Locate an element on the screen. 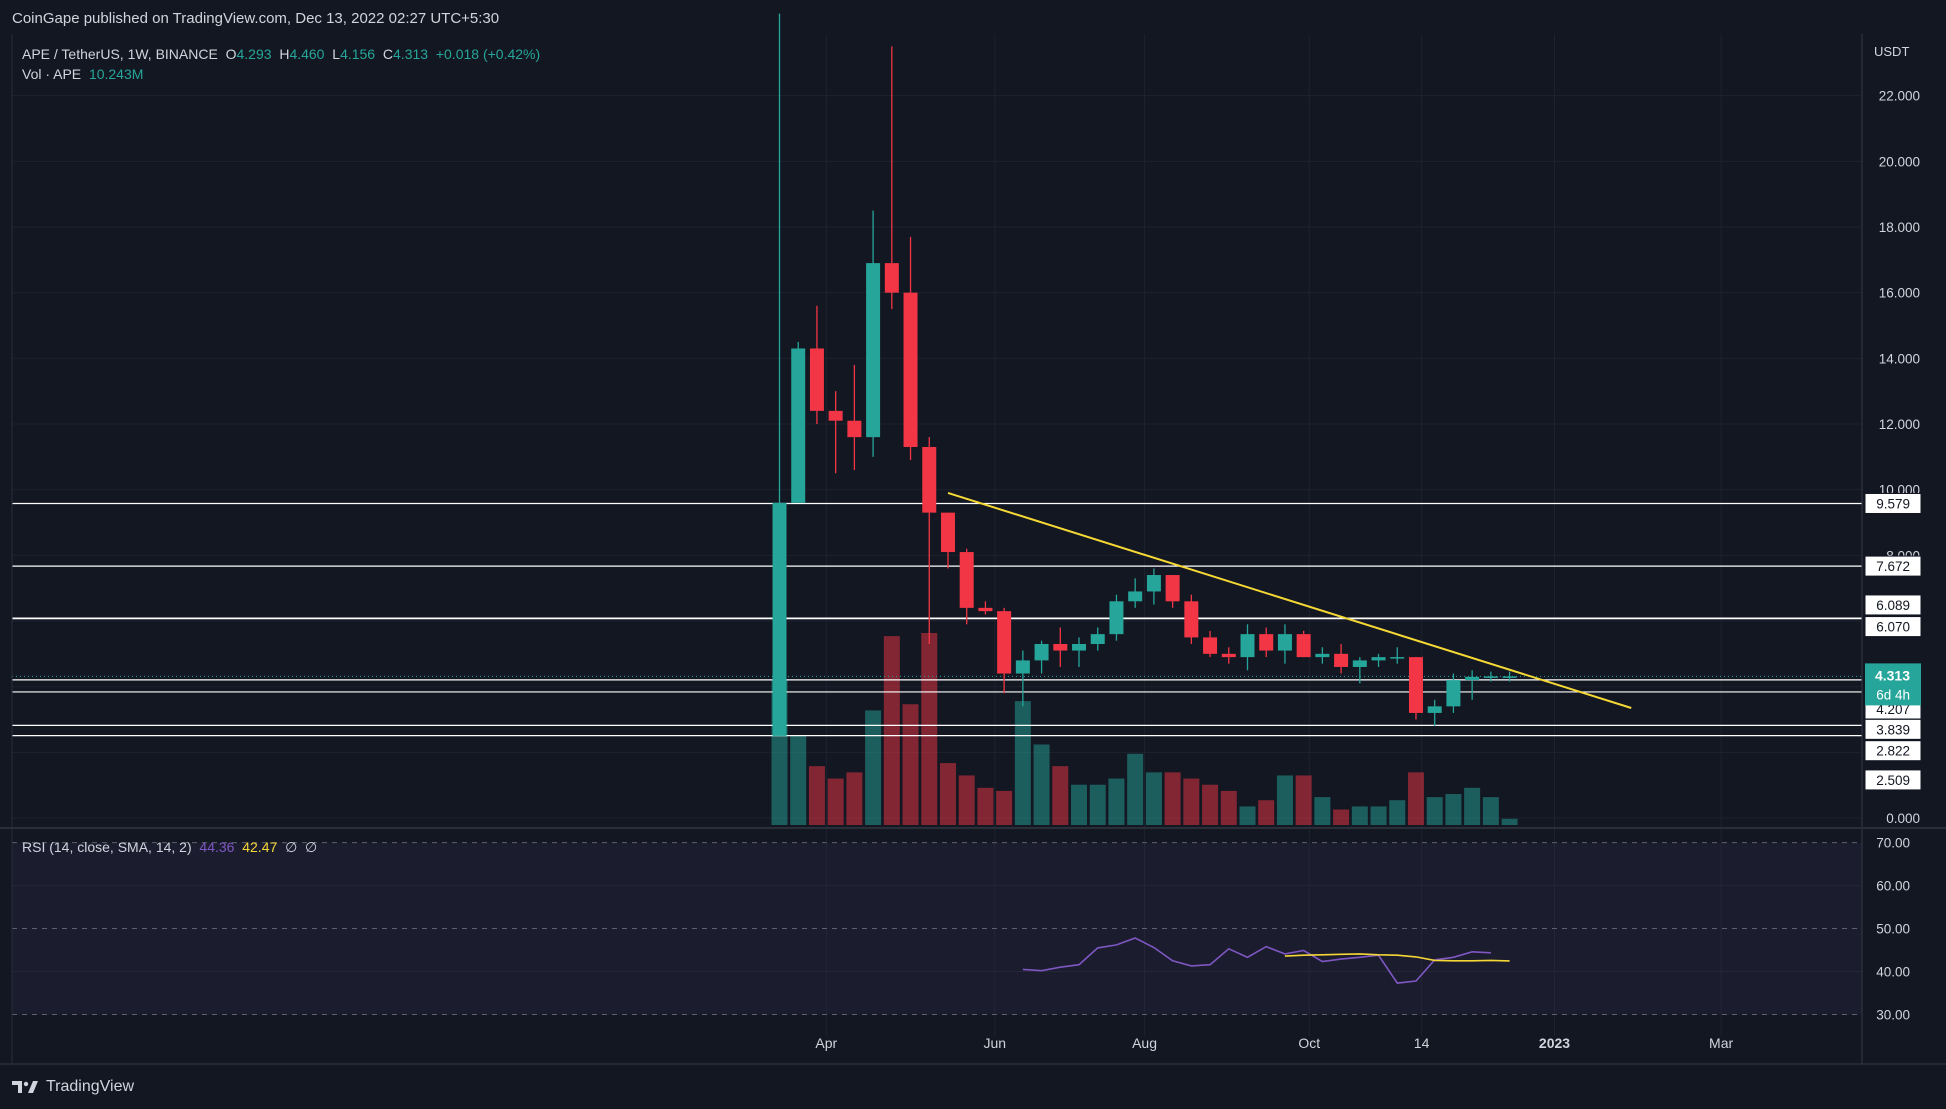  tradingview-brand: TradingView is located at coordinates (73, 1087).